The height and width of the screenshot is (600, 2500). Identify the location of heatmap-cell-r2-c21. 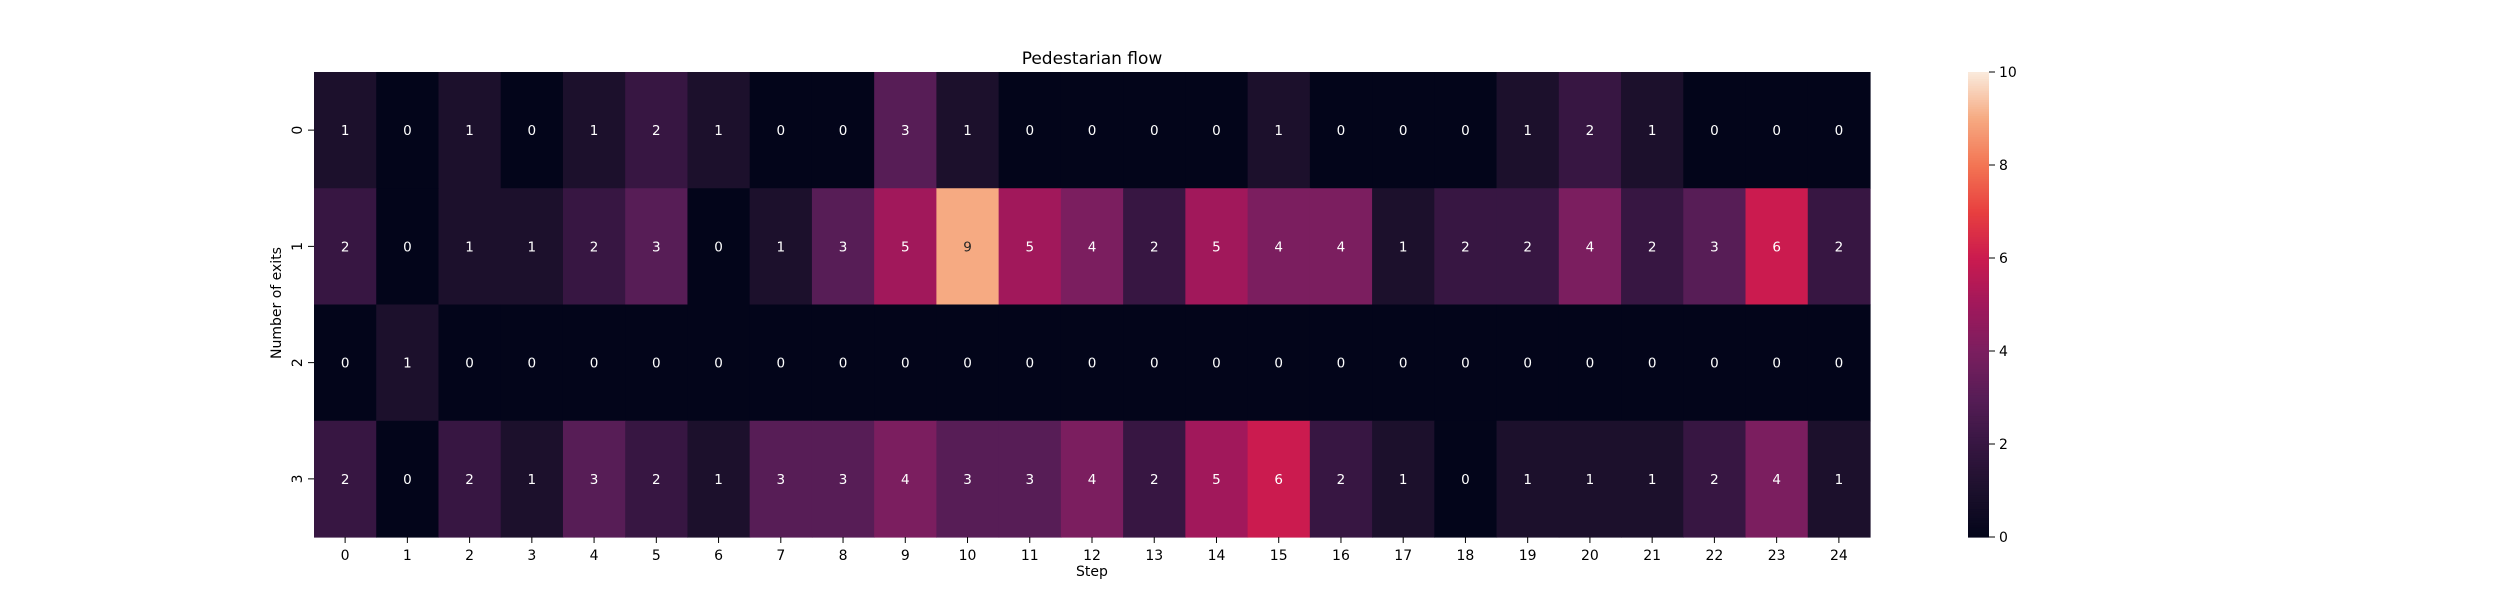
(1652, 363).